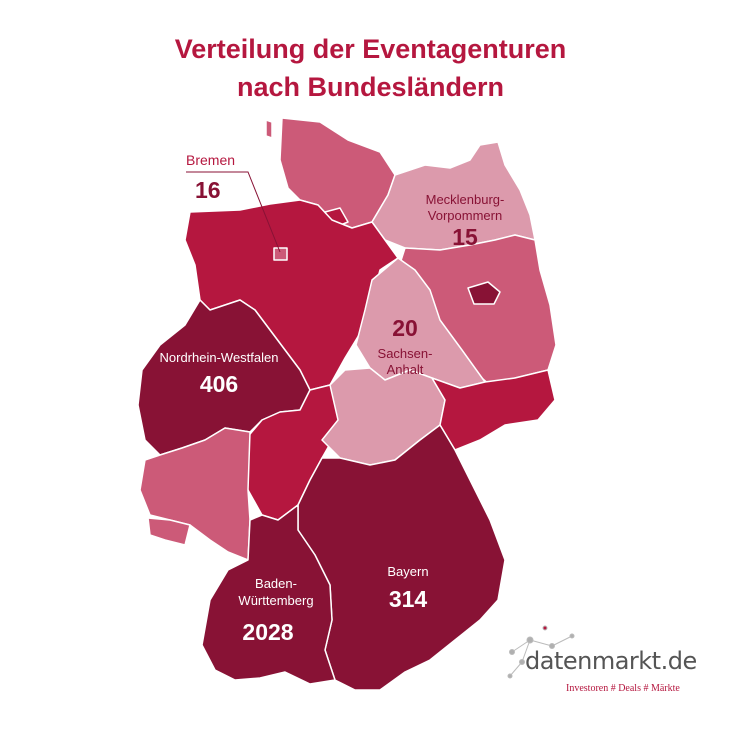 The height and width of the screenshot is (741, 741). I want to click on label-sa-value: 20, so click(405, 328).